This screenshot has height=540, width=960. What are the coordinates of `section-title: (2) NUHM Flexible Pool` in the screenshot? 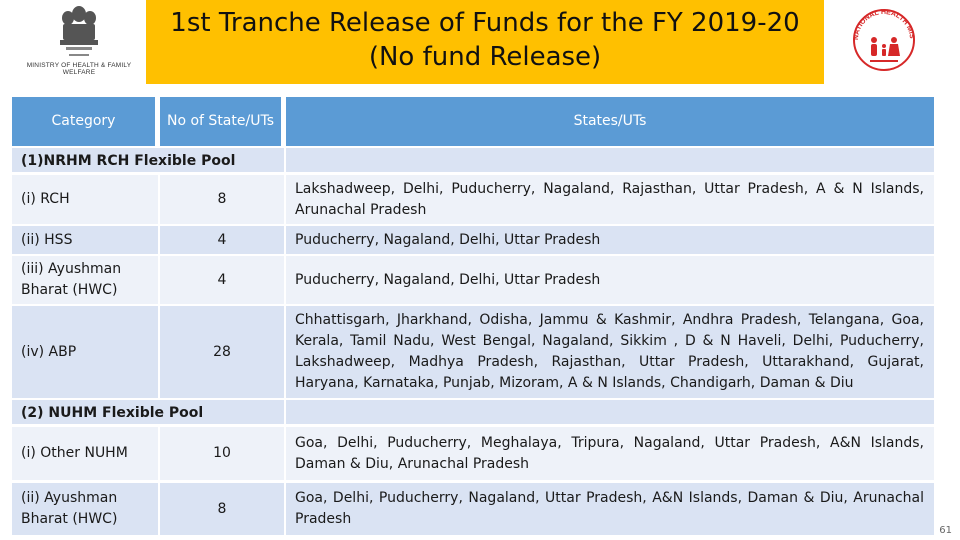 It's located at (148, 412).